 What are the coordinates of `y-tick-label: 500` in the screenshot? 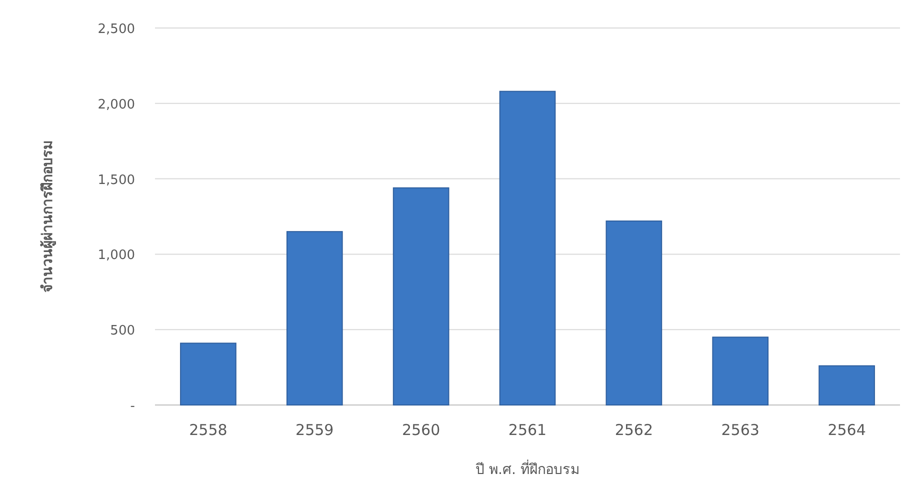 It's located at (122, 331).